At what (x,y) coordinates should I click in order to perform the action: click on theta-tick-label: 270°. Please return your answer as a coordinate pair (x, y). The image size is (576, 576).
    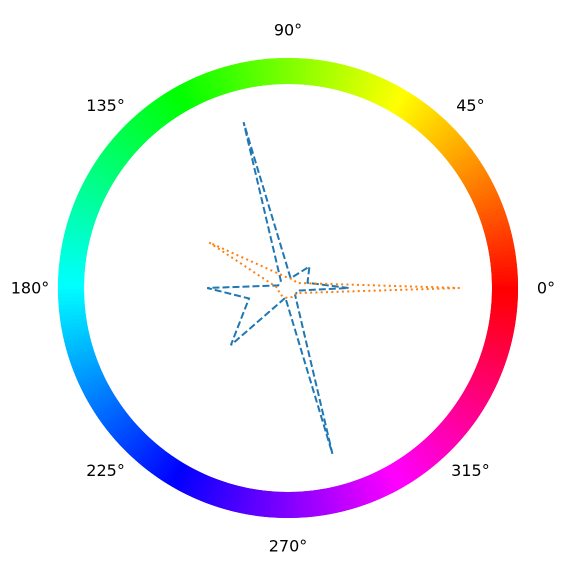
    Looking at the image, I should click on (288, 546).